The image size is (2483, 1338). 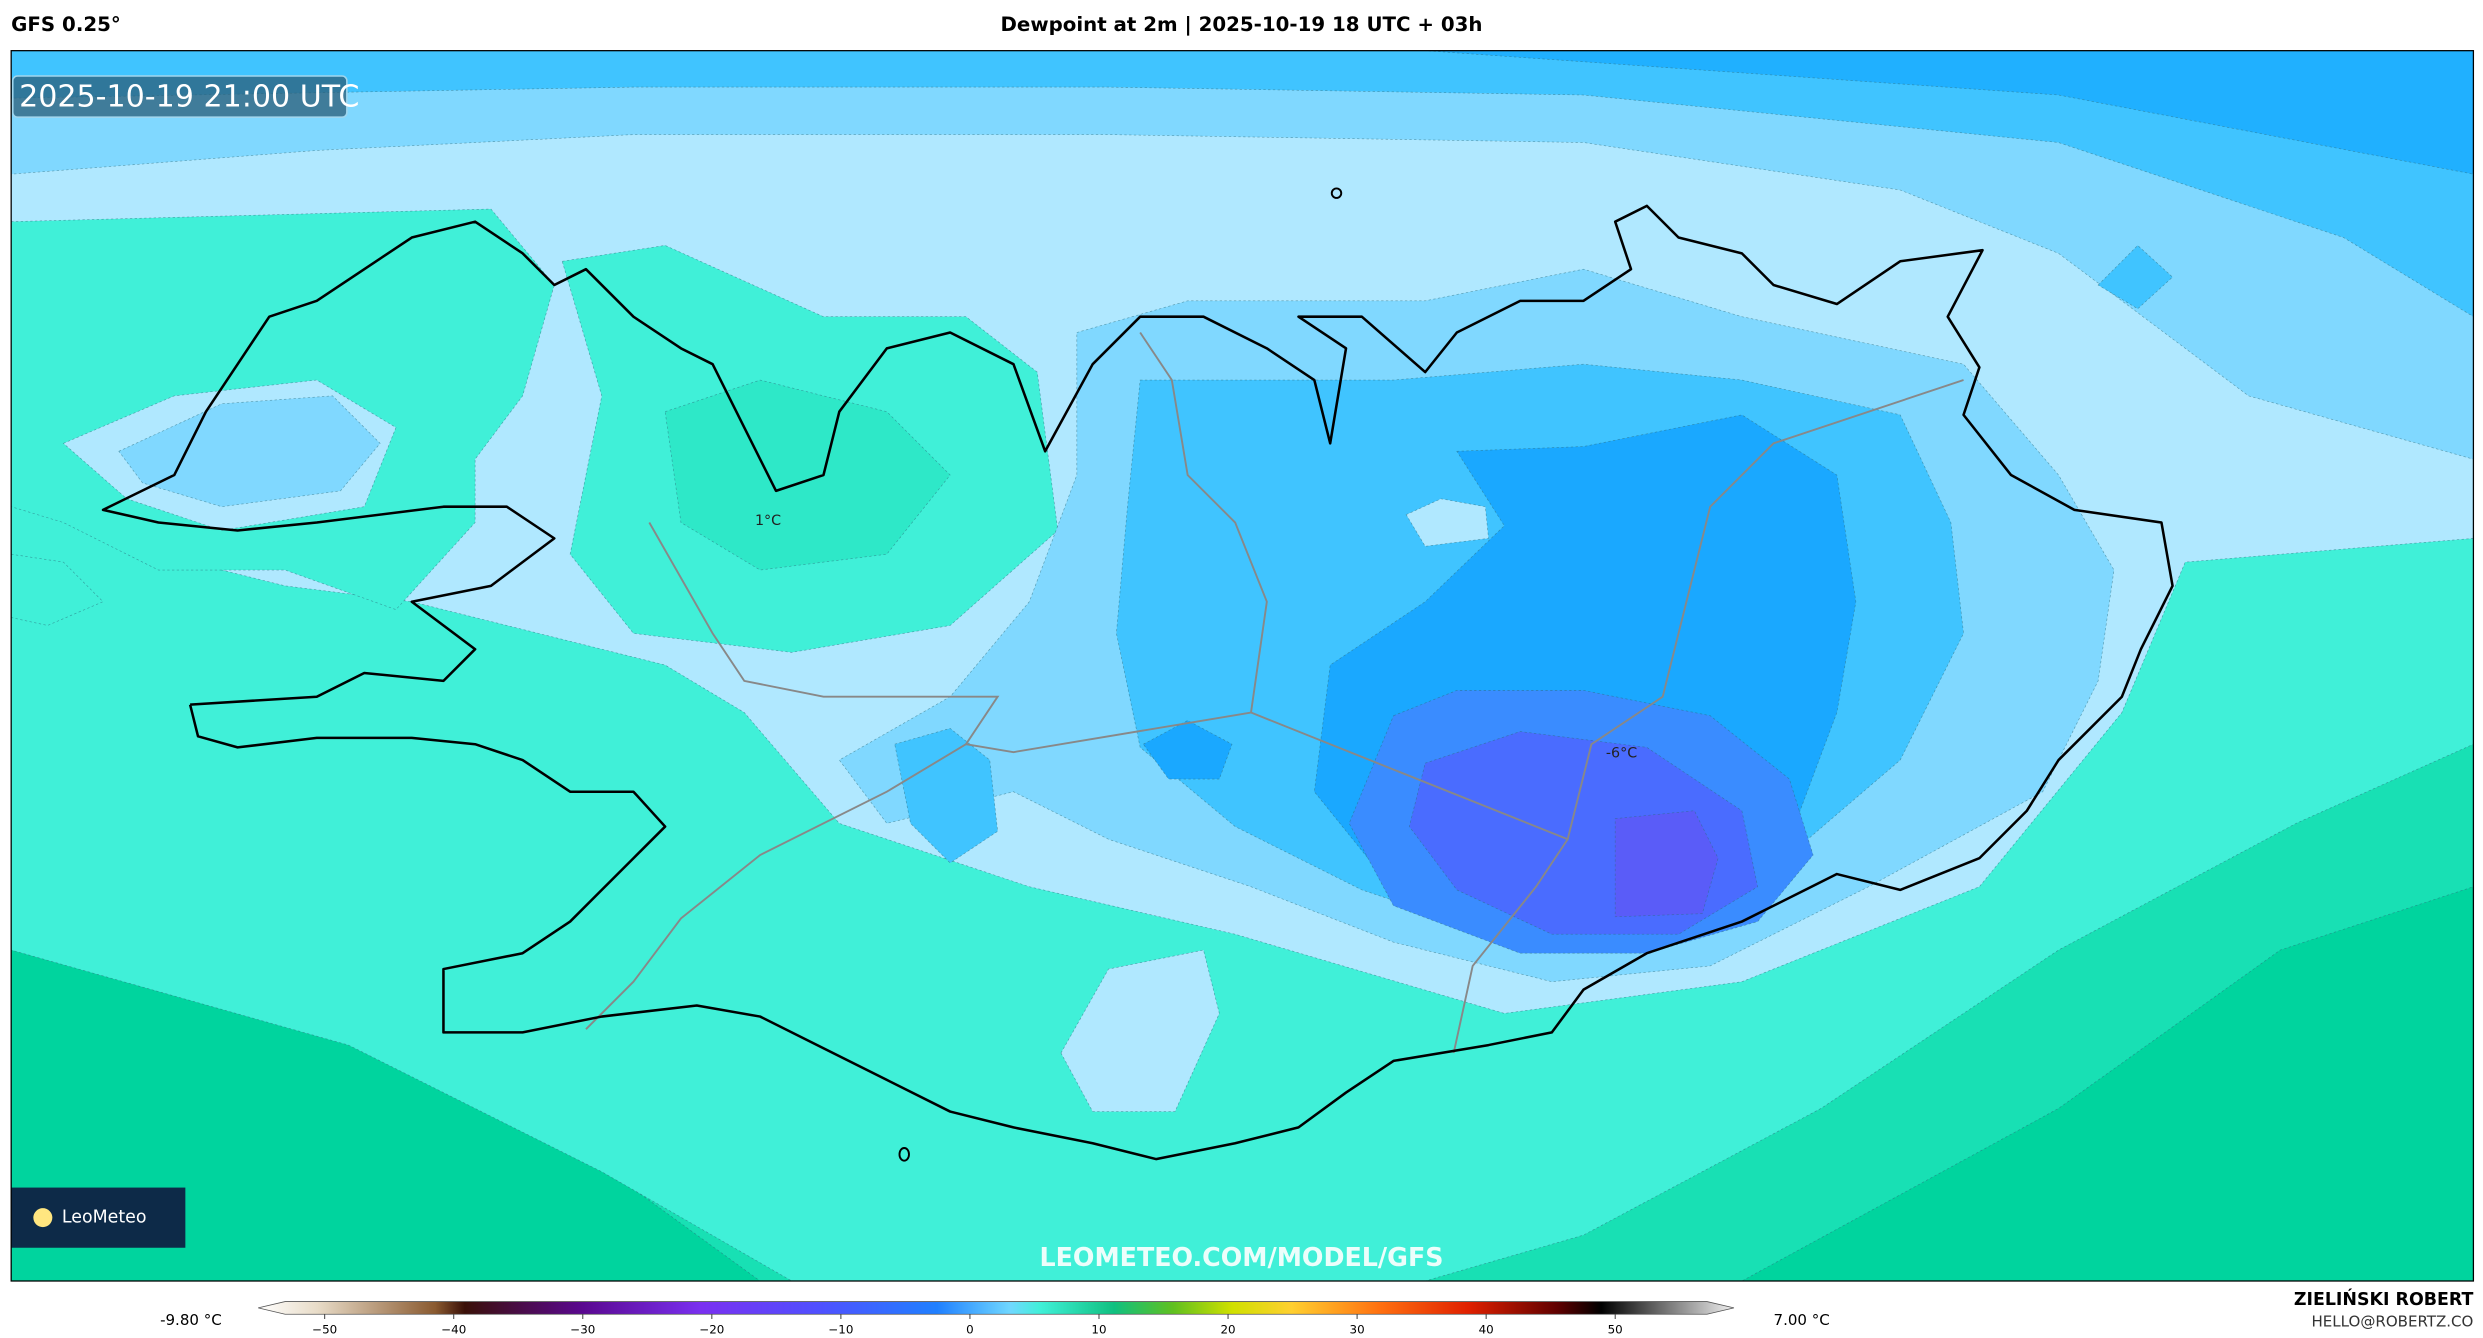 I want to click on colorbar-min: -9.80 °C, so click(x=191, y=1320).